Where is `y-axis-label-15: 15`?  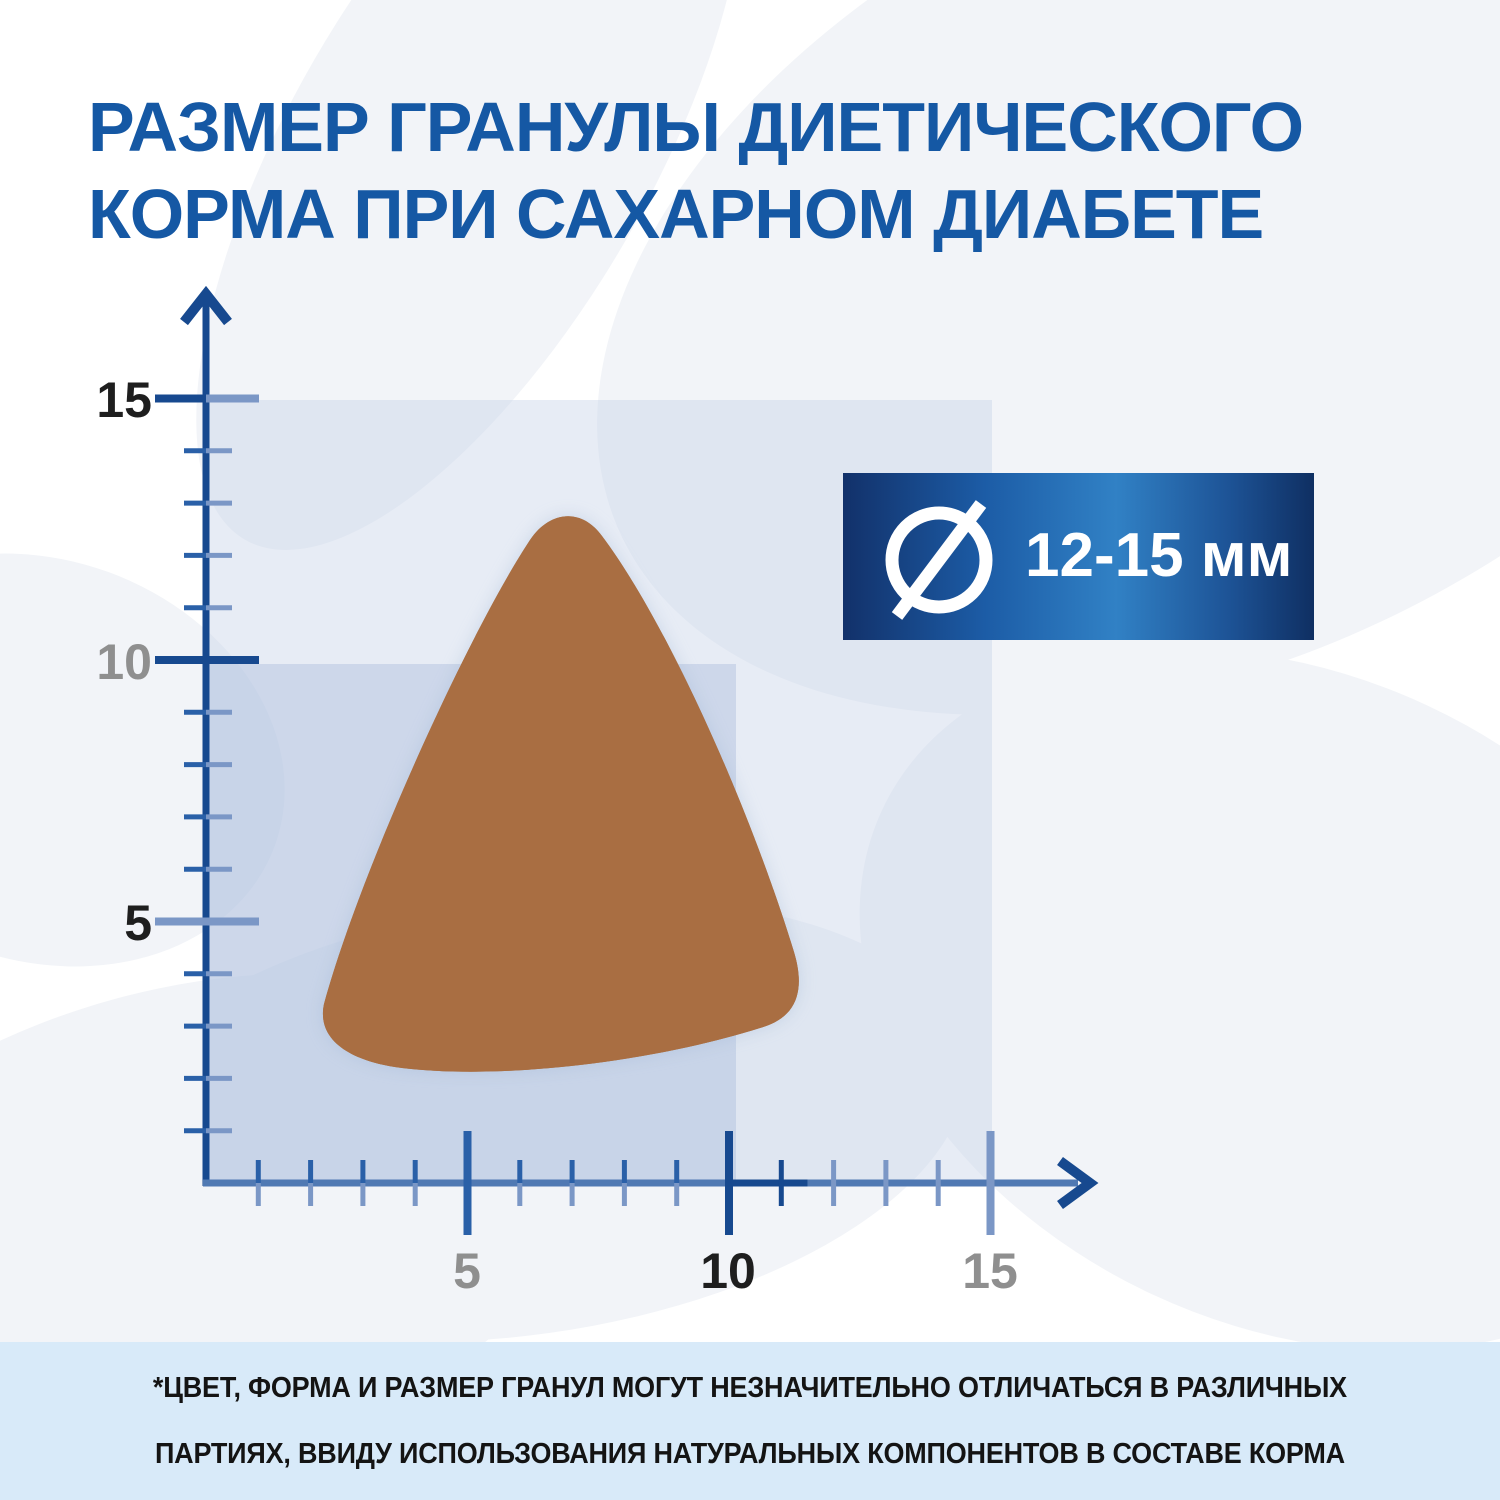 y-axis-label-15: 15 is located at coordinates (124, 400).